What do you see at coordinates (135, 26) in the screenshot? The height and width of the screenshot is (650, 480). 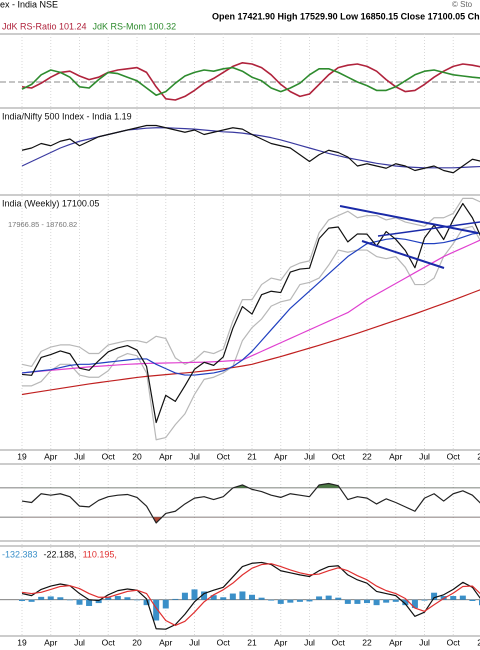 I see `legend-entry: JdK RS-Mom 100.32` at bounding box center [135, 26].